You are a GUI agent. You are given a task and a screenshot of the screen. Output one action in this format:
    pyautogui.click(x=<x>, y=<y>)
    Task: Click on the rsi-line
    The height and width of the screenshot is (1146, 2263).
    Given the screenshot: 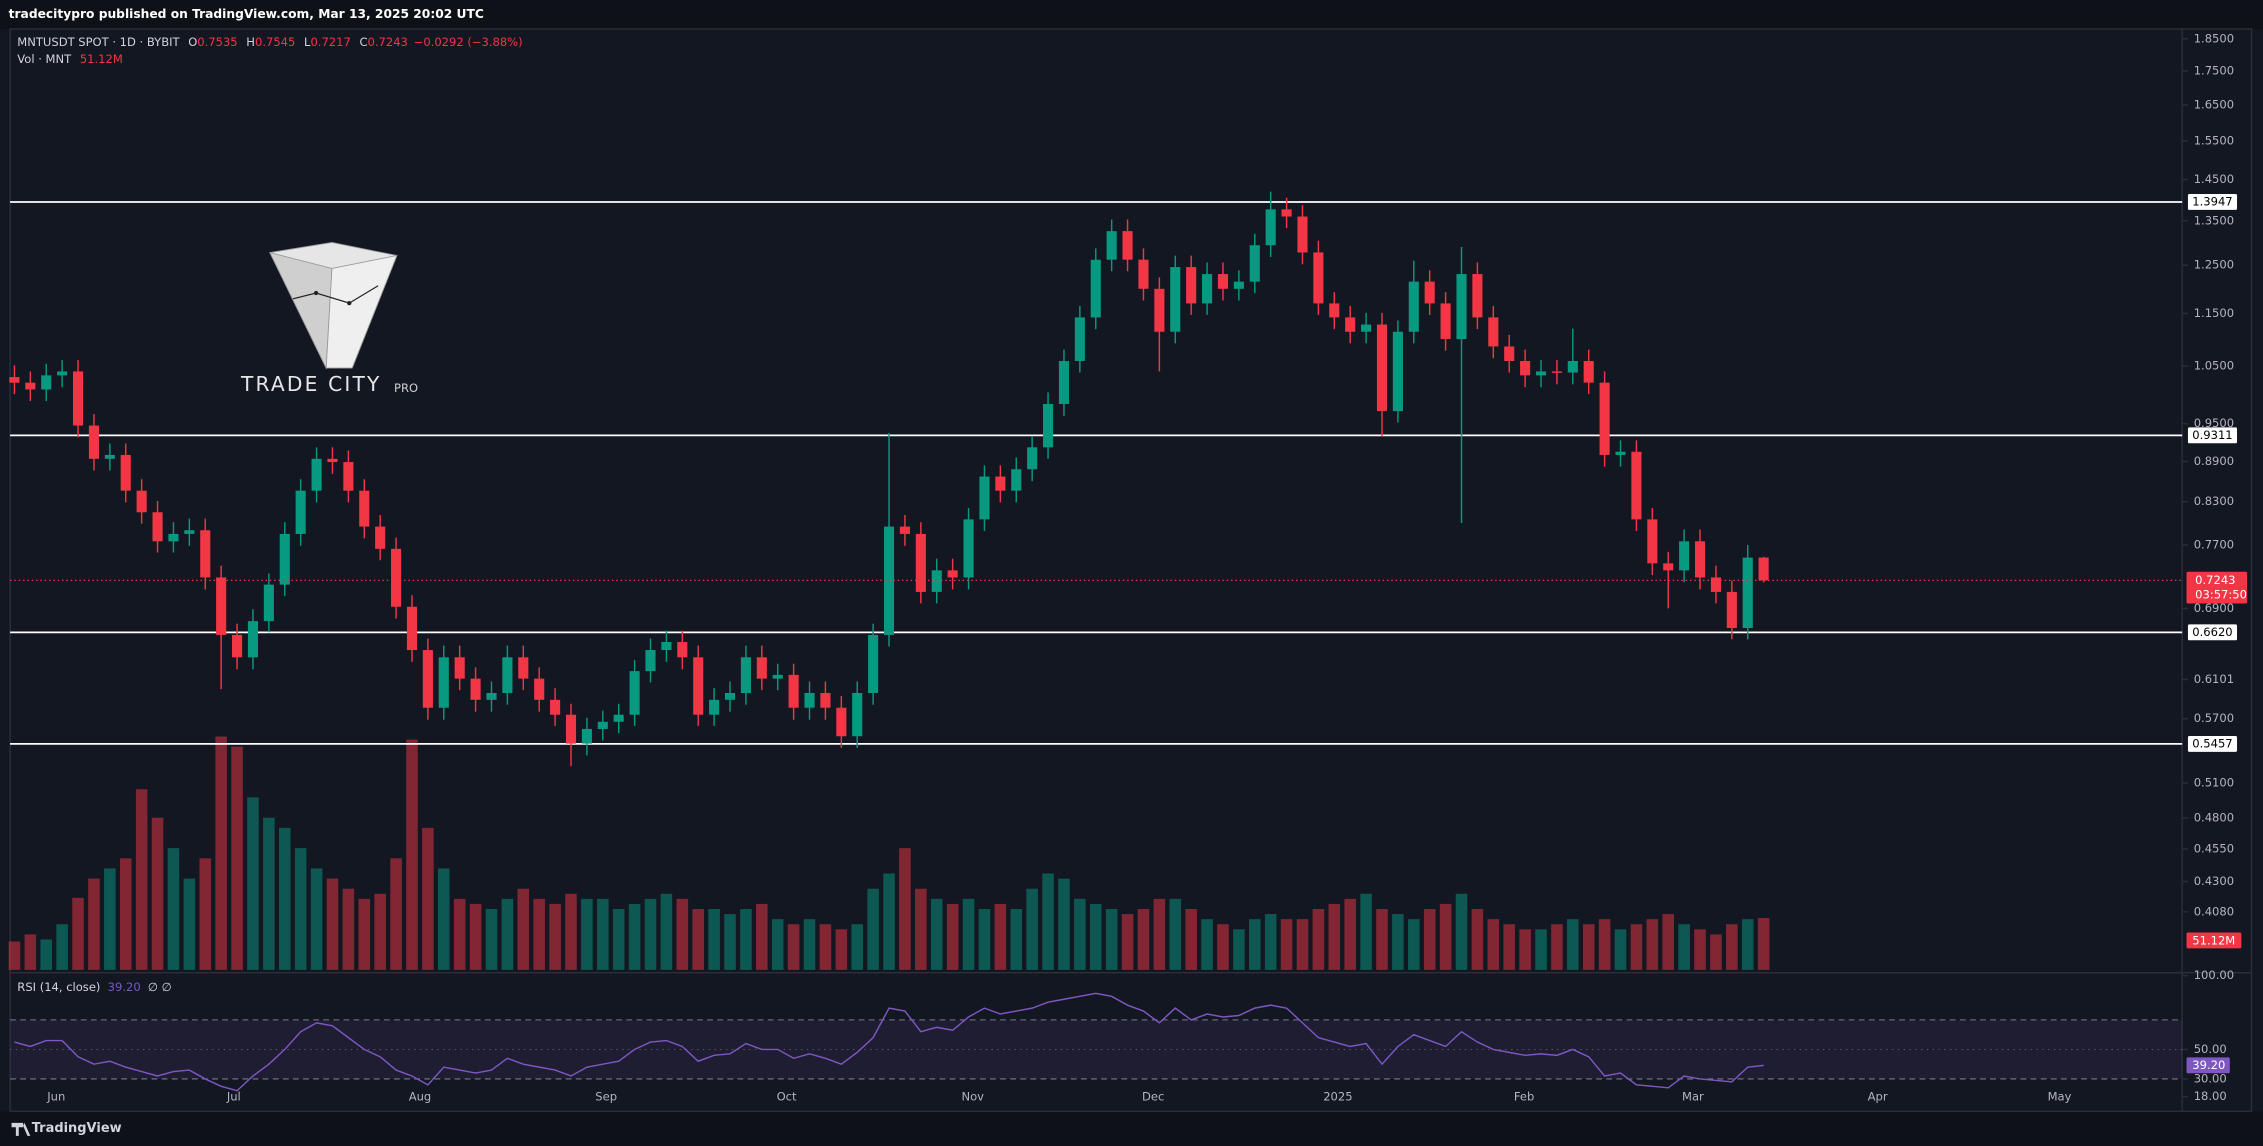 What is the action you would take?
    pyautogui.click(x=889, y=1042)
    